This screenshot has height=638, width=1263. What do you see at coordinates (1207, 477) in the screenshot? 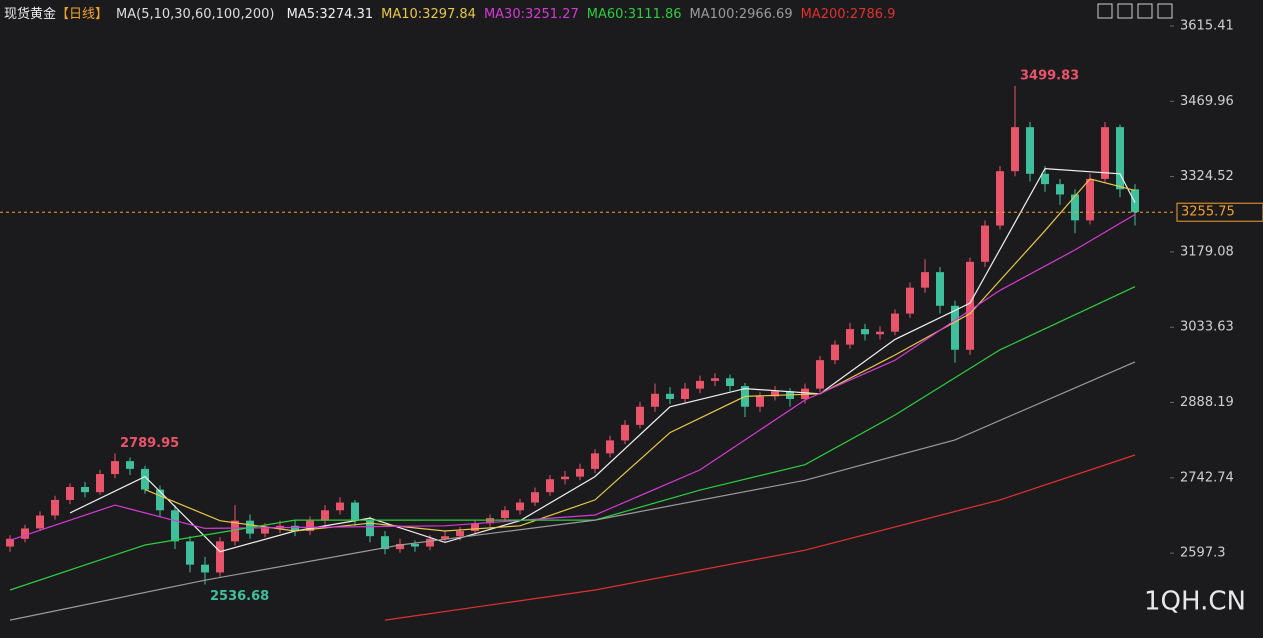
I see `y-tick-label: 2742.74` at bounding box center [1207, 477].